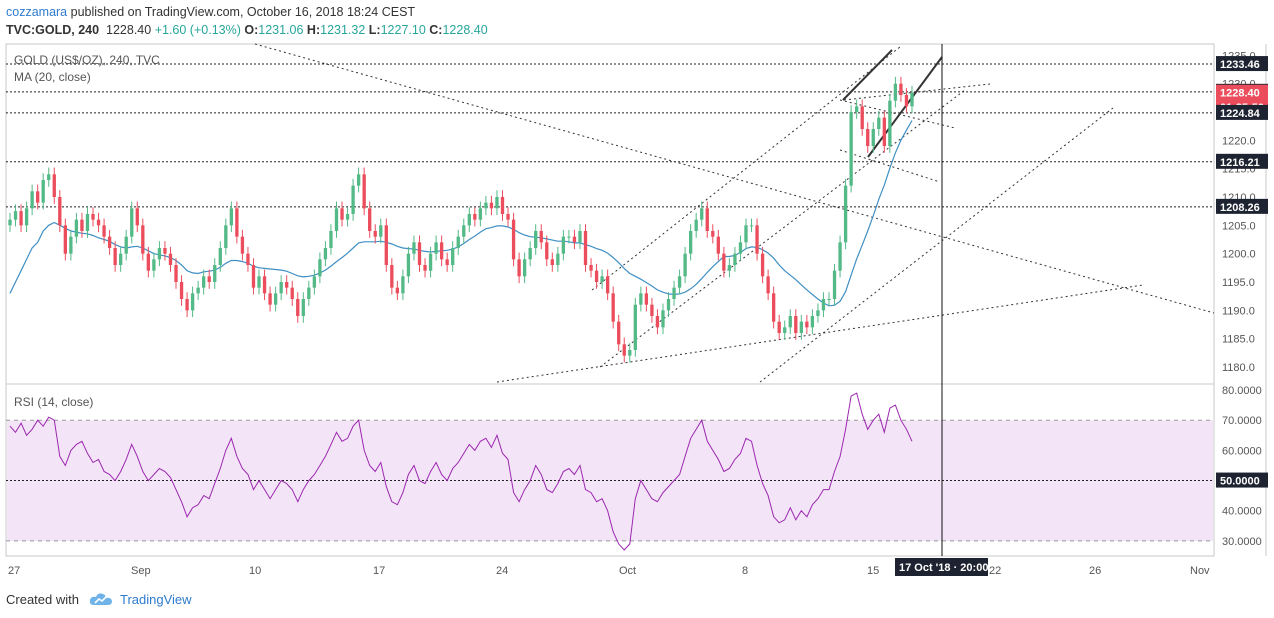 Image resolution: width=1274 pixels, height=618 pixels. Describe the element at coordinates (251, 30) in the screenshot. I see `open-label: O:` at that location.